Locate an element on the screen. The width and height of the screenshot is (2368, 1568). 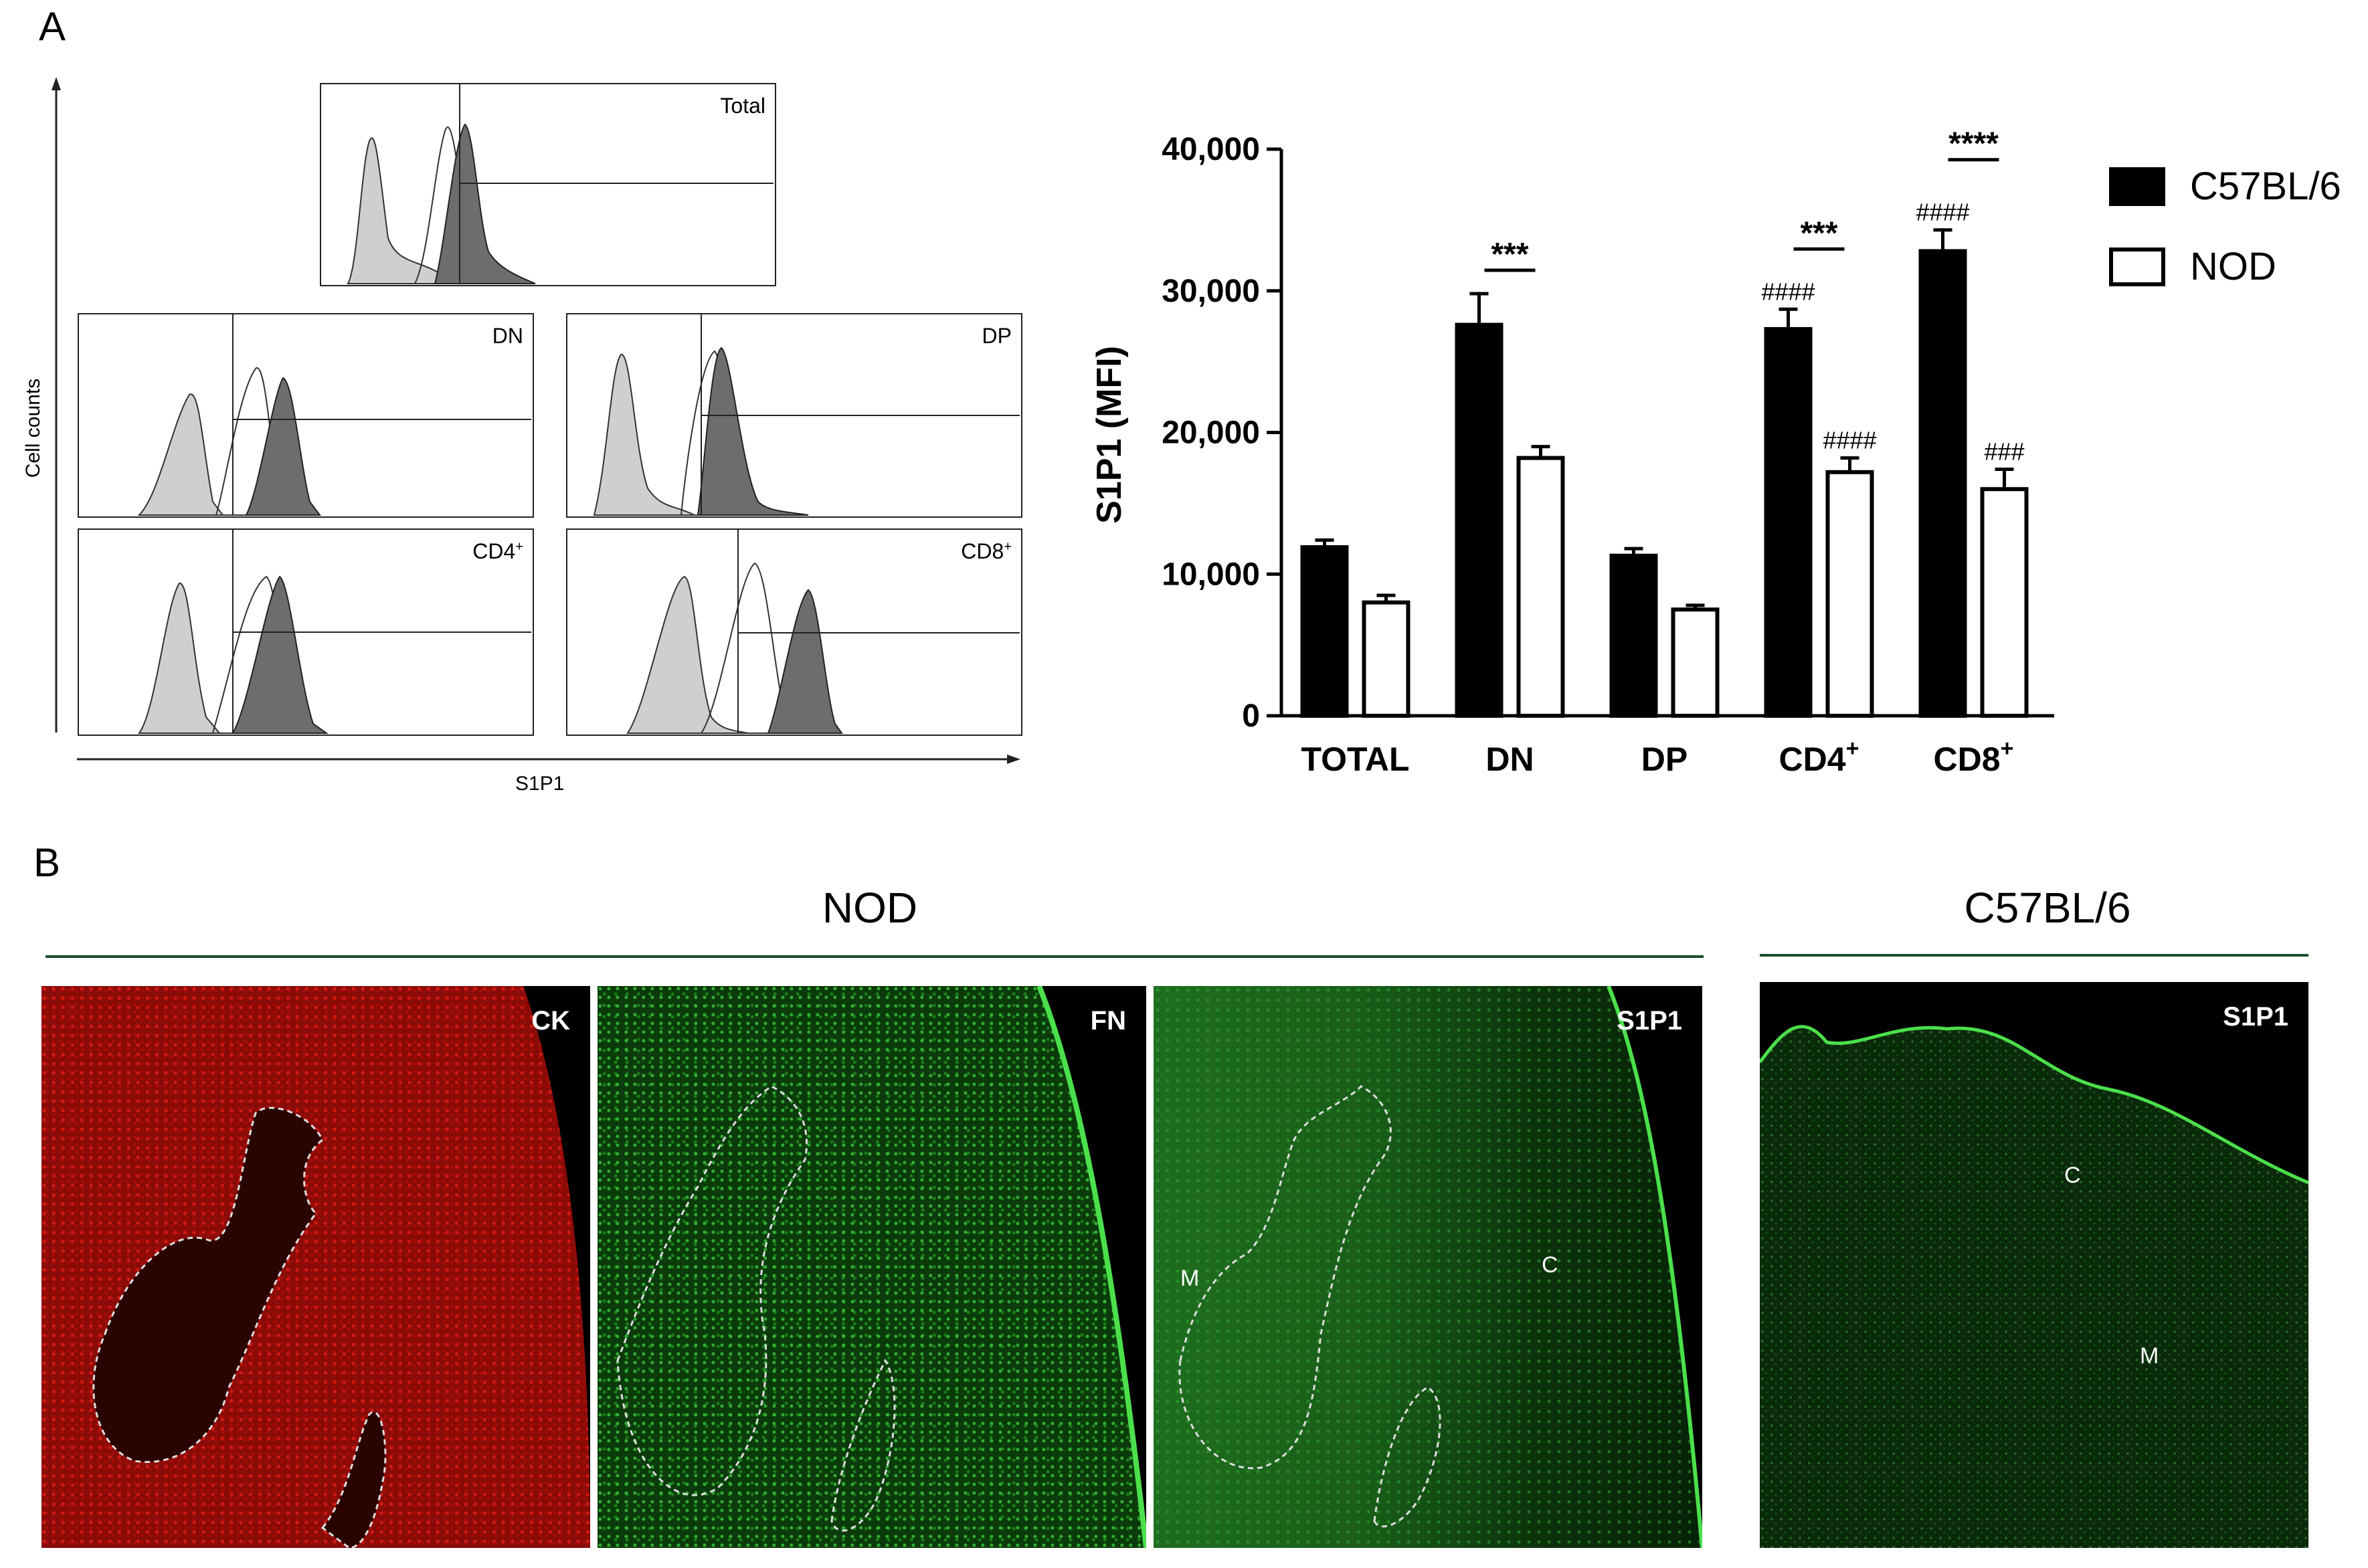
bar-nod-dn is located at coordinates (1540, 587).